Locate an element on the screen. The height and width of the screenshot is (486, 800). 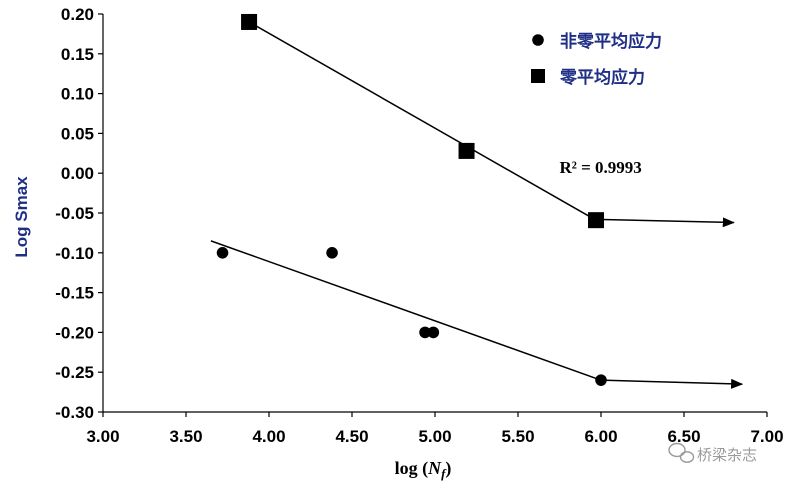
y-axis-title-group: Log Smax is located at coordinates (21, 217).